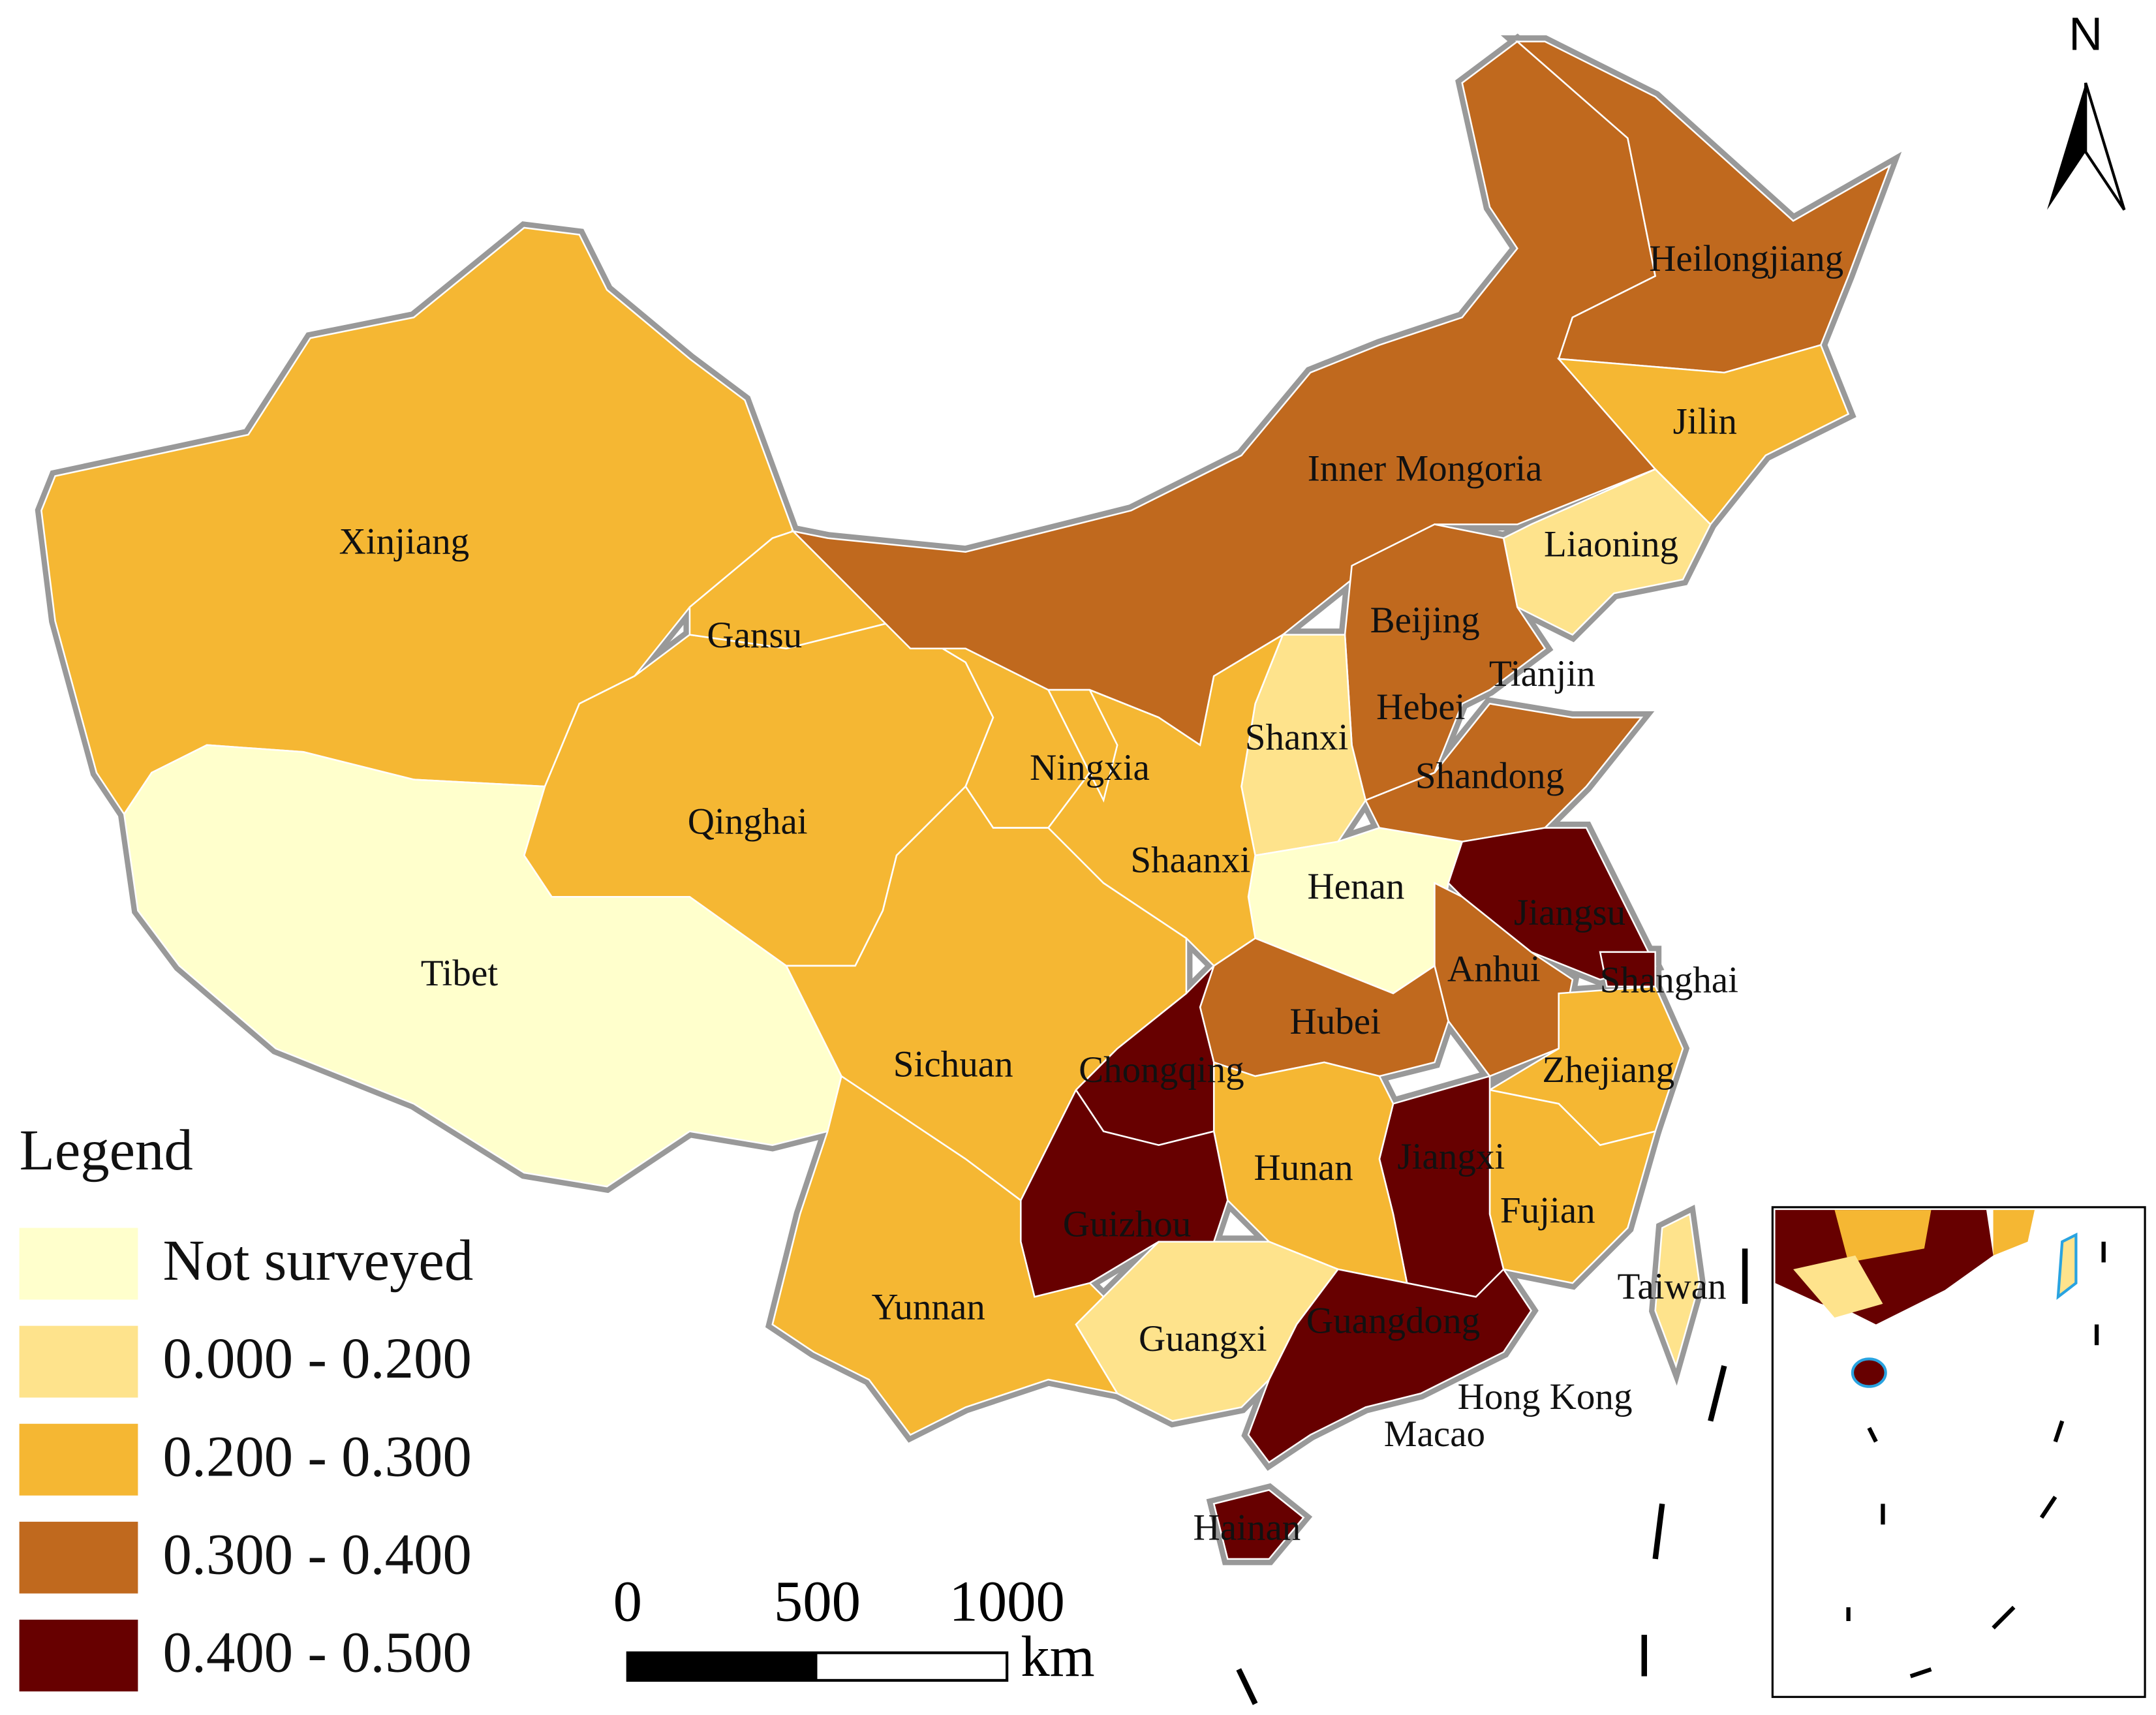 The height and width of the screenshot is (1715, 2156). I want to click on legend-title: Legend, so click(107, 1151).